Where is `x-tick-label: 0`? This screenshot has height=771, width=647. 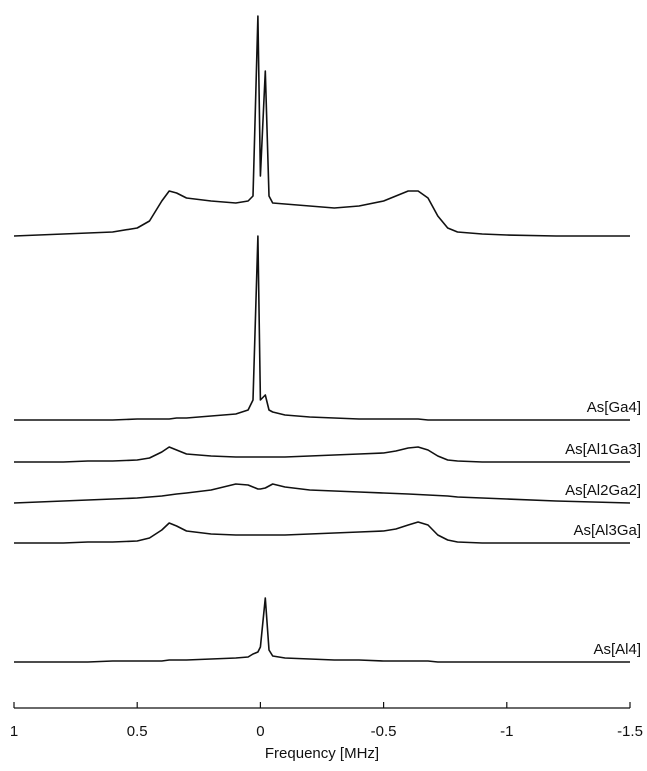 x-tick-label: 0 is located at coordinates (260, 731).